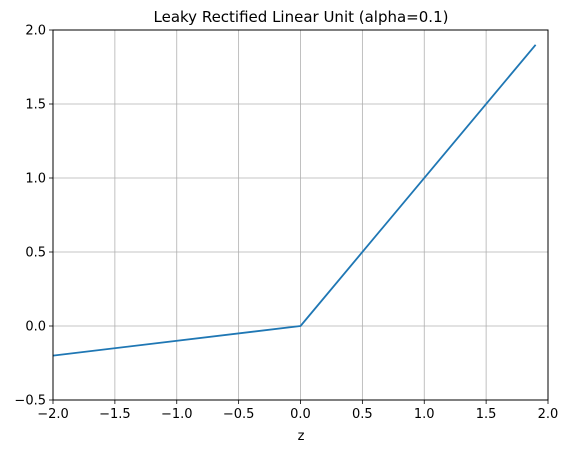 The height and width of the screenshot is (453, 570). Describe the element at coordinates (177, 414) in the screenshot. I see `x-tick-label: −1.0` at that location.